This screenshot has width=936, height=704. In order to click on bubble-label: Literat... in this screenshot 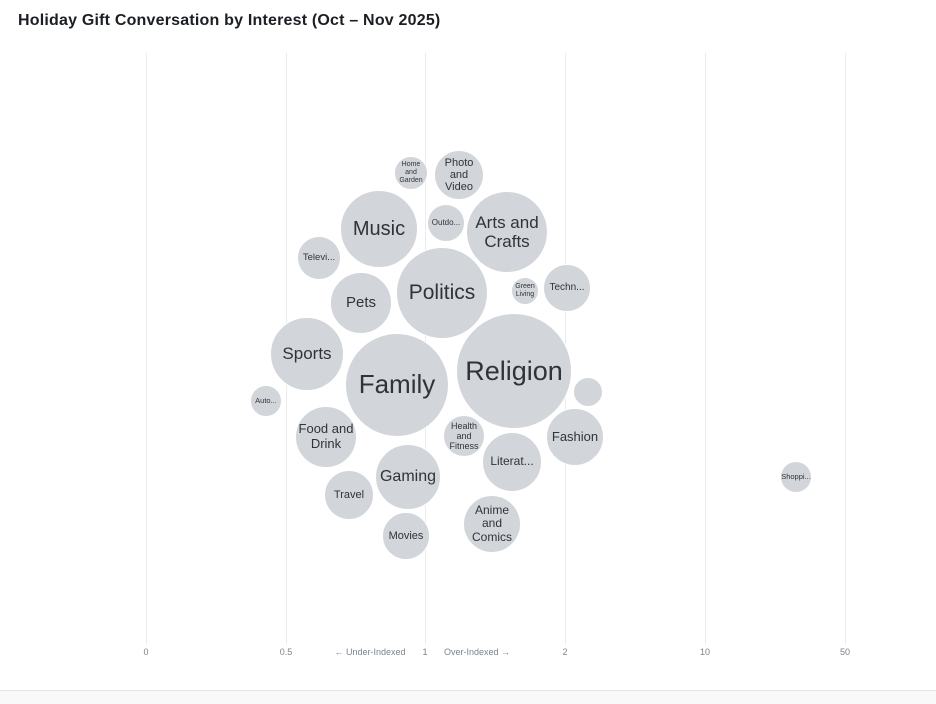, I will do `click(512, 461)`.